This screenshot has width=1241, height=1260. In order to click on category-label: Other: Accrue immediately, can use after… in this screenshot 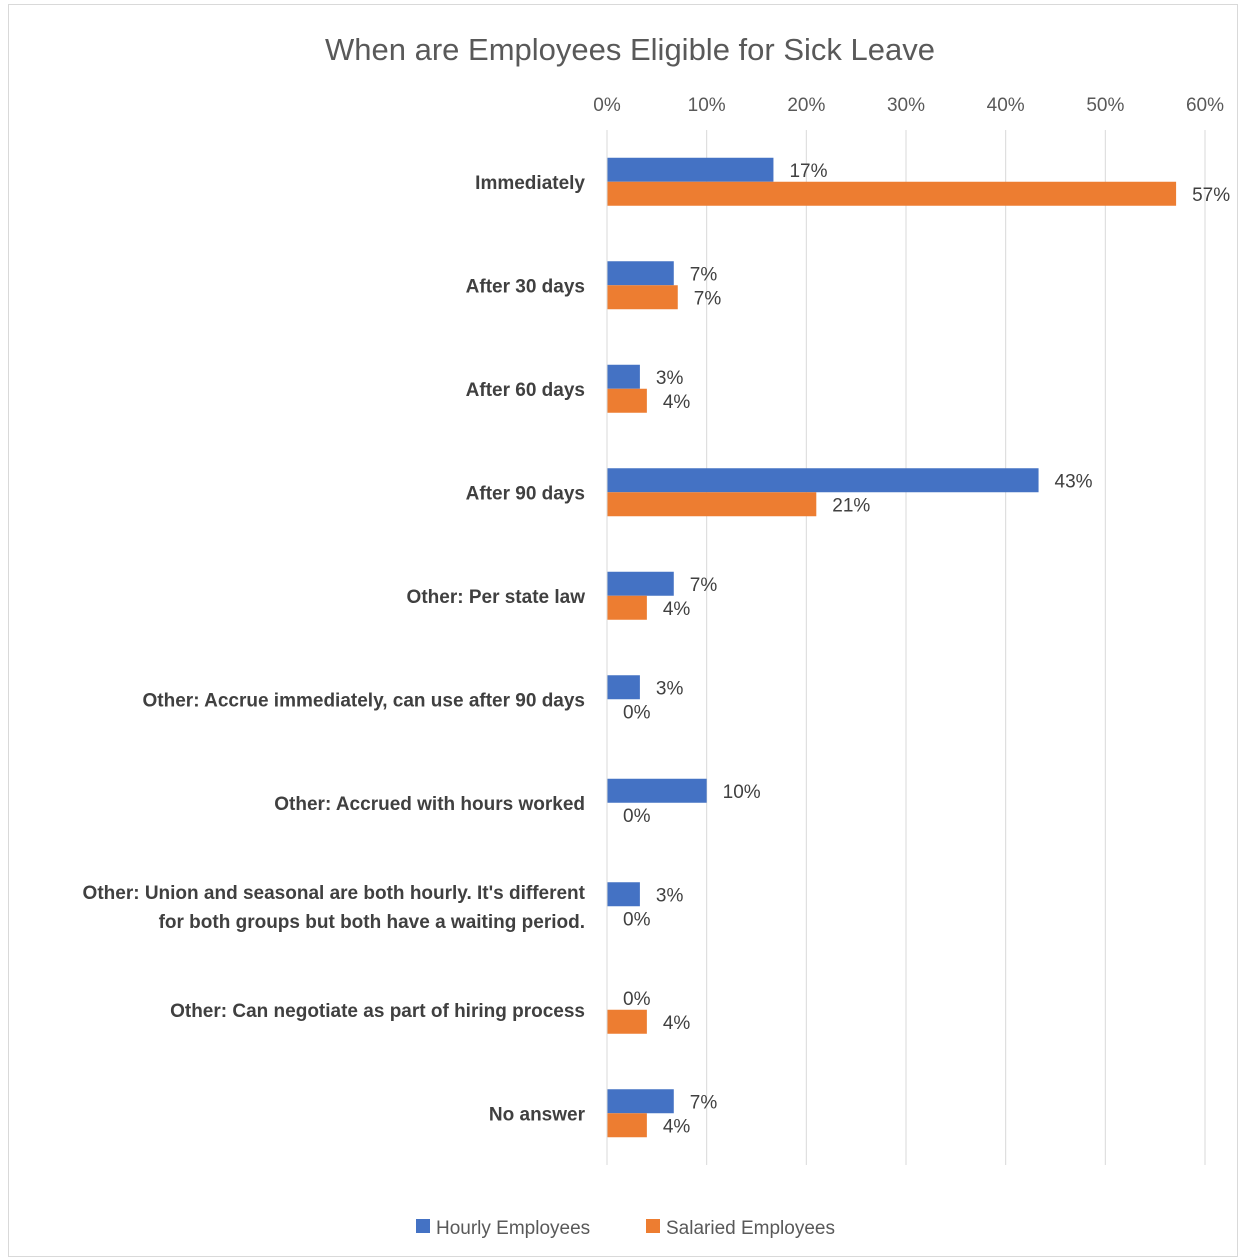, I will do `click(364, 700)`.